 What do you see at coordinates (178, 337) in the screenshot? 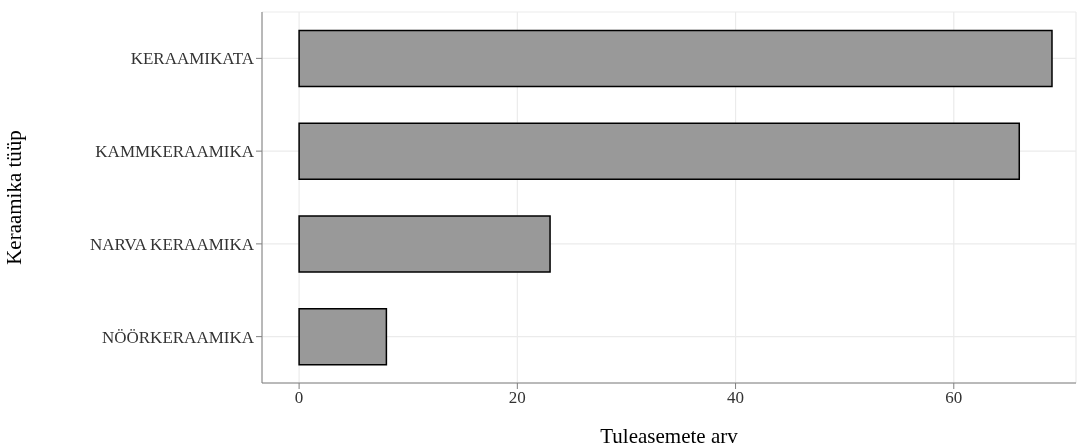
I see `y-tick-label: NÖÖRKERAAMIKA` at bounding box center [178, 337].